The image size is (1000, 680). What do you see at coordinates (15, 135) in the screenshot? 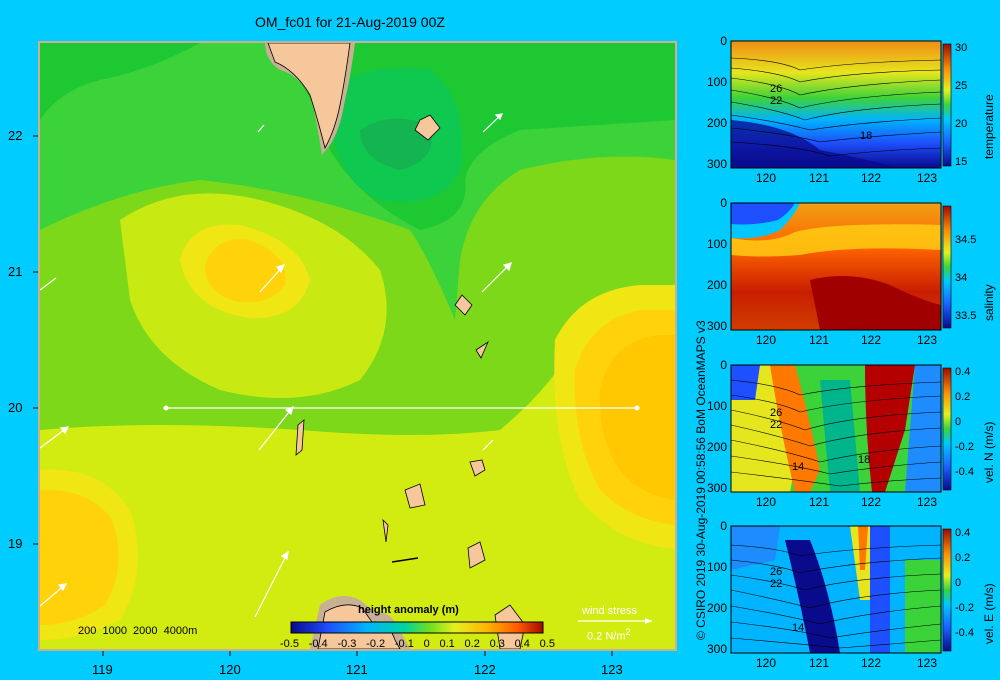
I see `map-y-tick: 22` at bounding box center [15, 135].